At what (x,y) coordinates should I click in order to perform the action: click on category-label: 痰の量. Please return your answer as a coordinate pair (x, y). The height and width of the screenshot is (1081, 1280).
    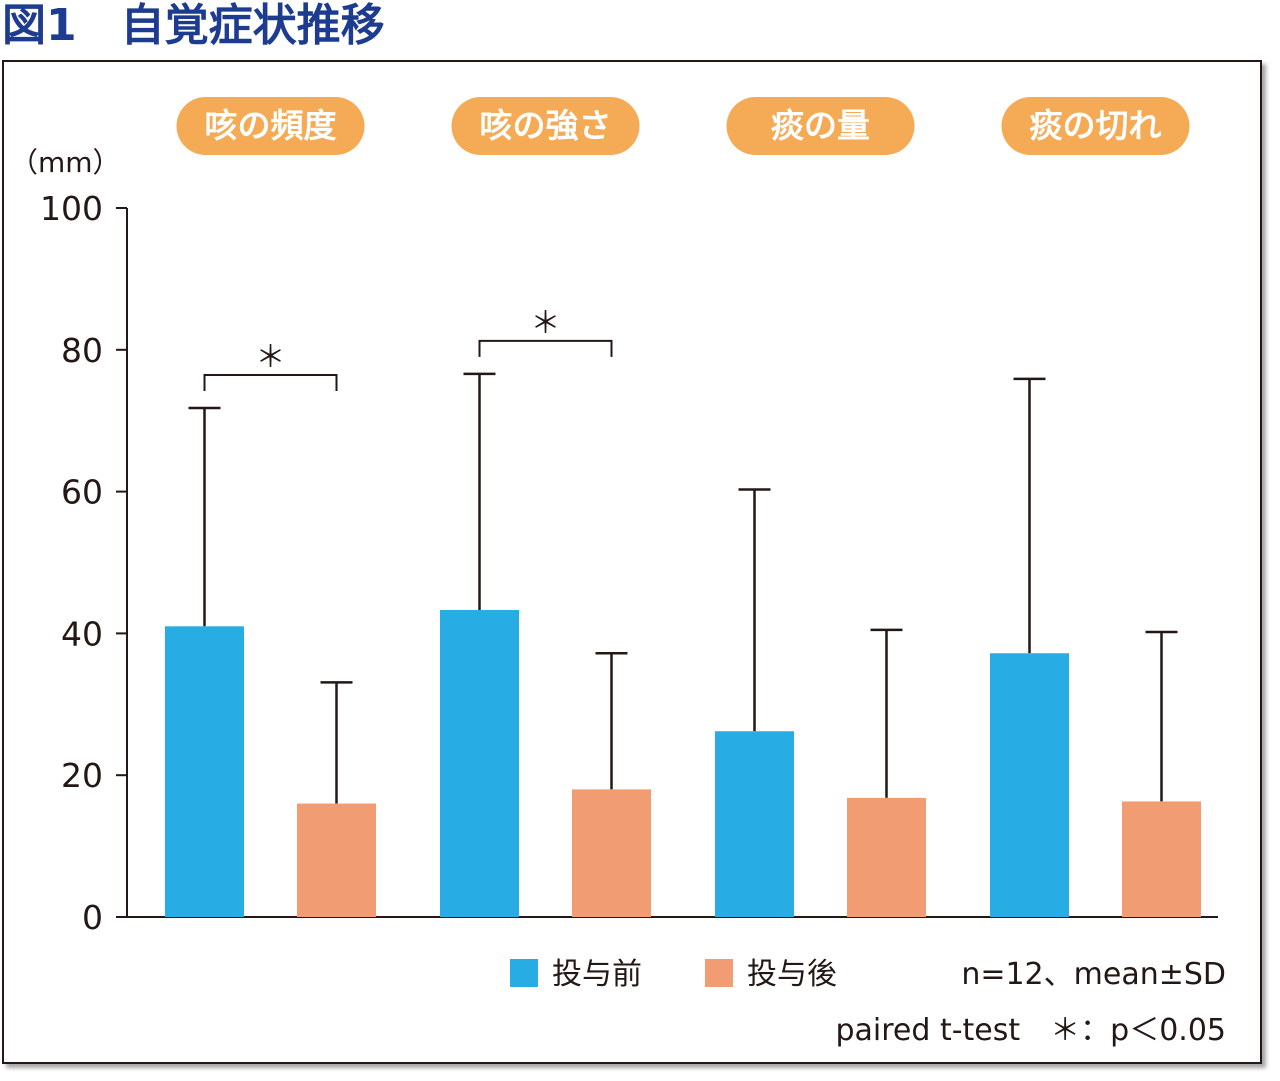
    Looking at the image, I should click on (820, 125).